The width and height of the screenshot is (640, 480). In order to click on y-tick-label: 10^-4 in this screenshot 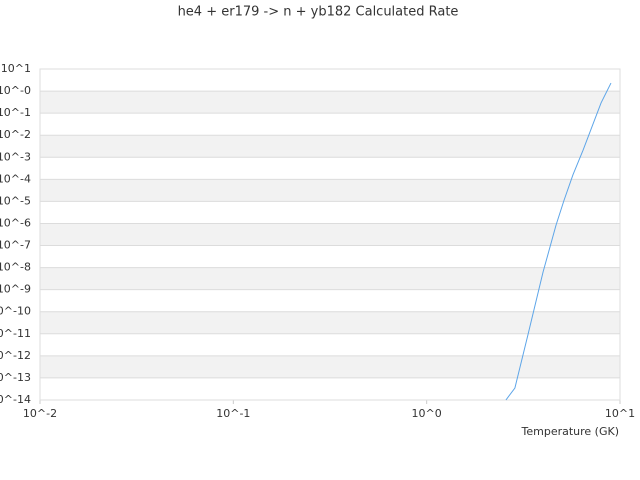, I will do `click(15, 178)`.